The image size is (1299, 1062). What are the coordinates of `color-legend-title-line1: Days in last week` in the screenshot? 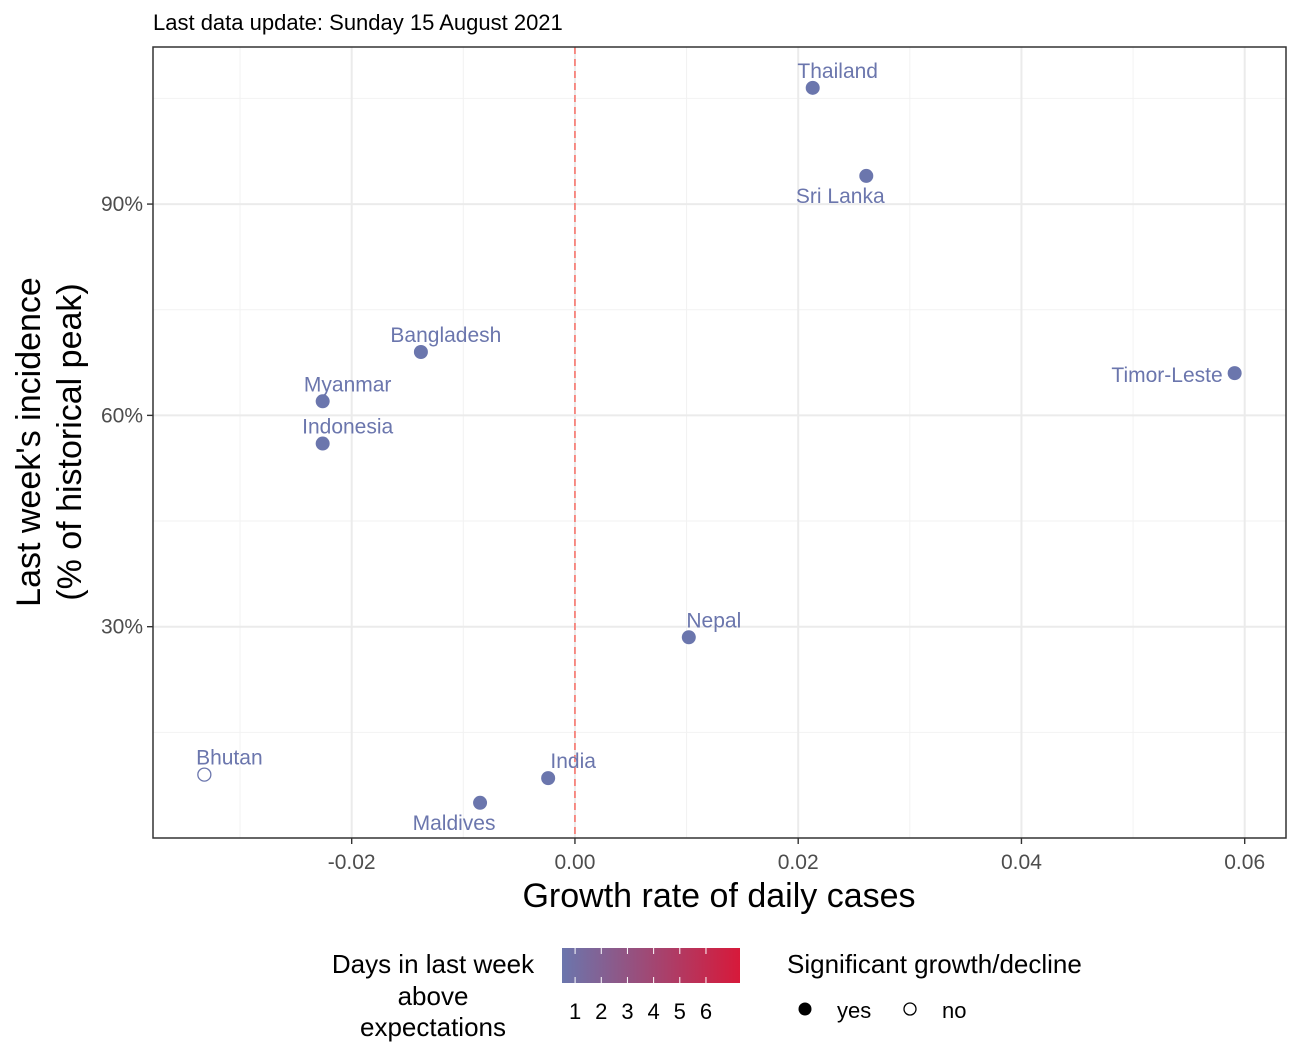 It's located at (433, 964).